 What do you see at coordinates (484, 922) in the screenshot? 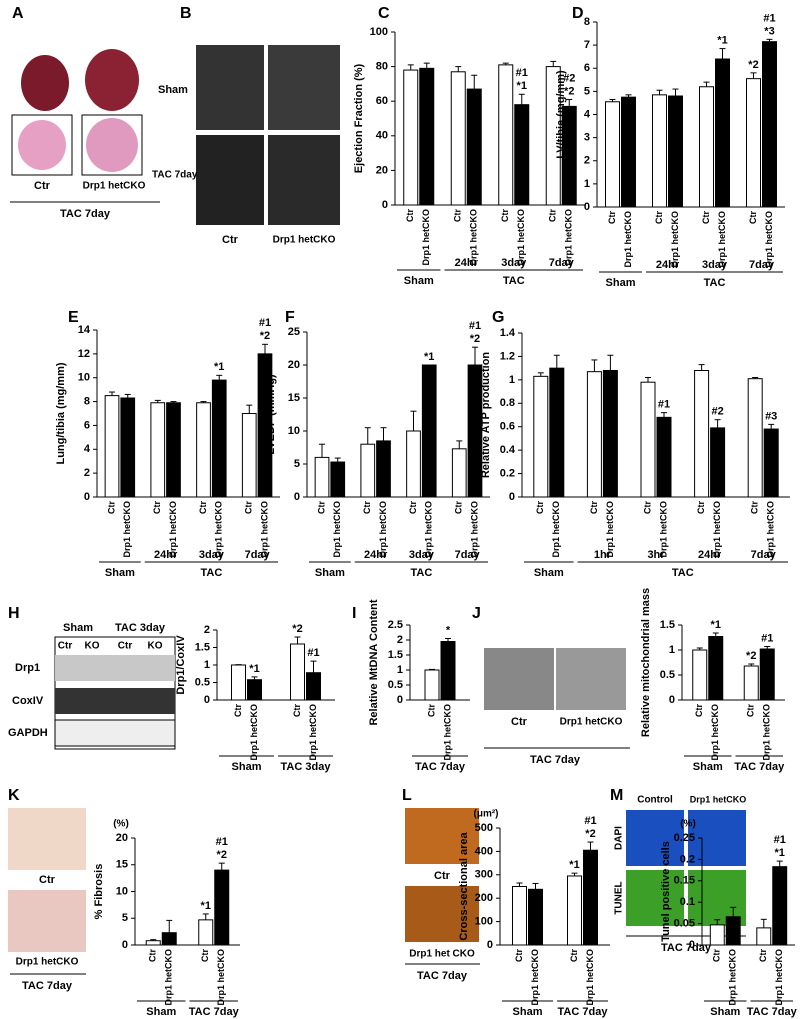
I see `y-tick-label: 100` at bounding box center [484, 922].